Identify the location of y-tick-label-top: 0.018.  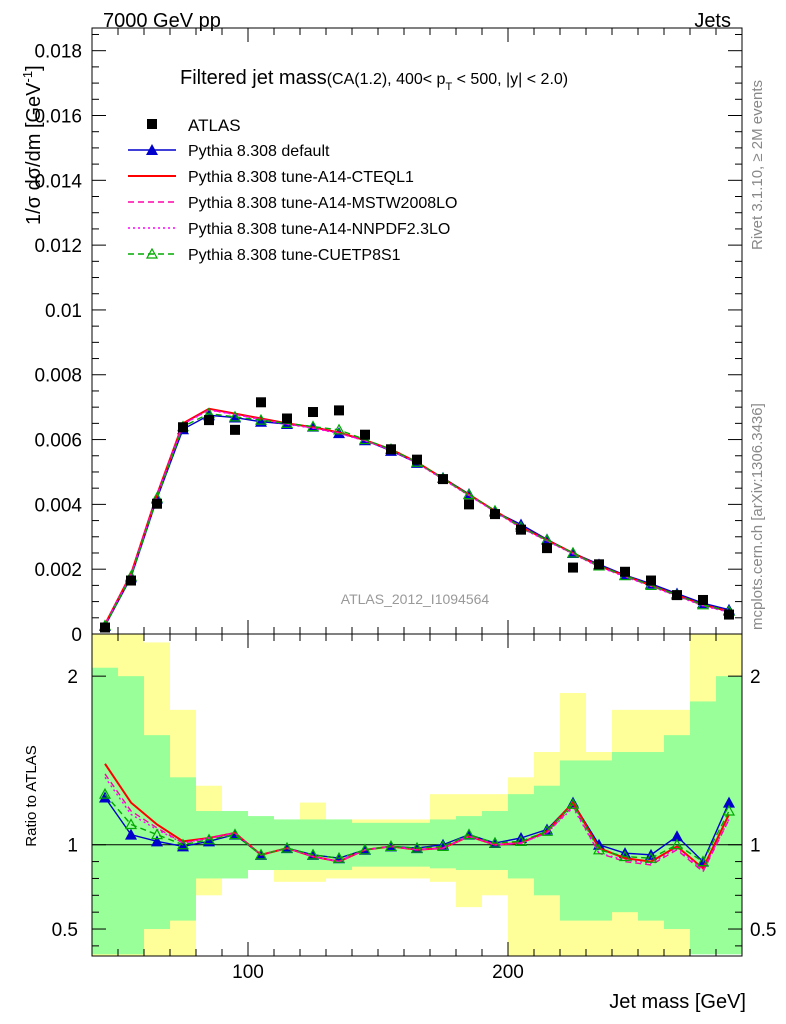
(58, 52).